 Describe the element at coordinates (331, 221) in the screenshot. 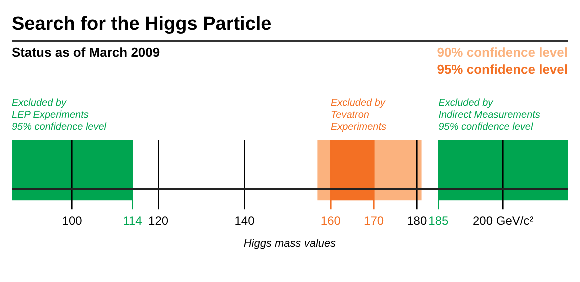

I see `x-tick-label: 160` at that location.